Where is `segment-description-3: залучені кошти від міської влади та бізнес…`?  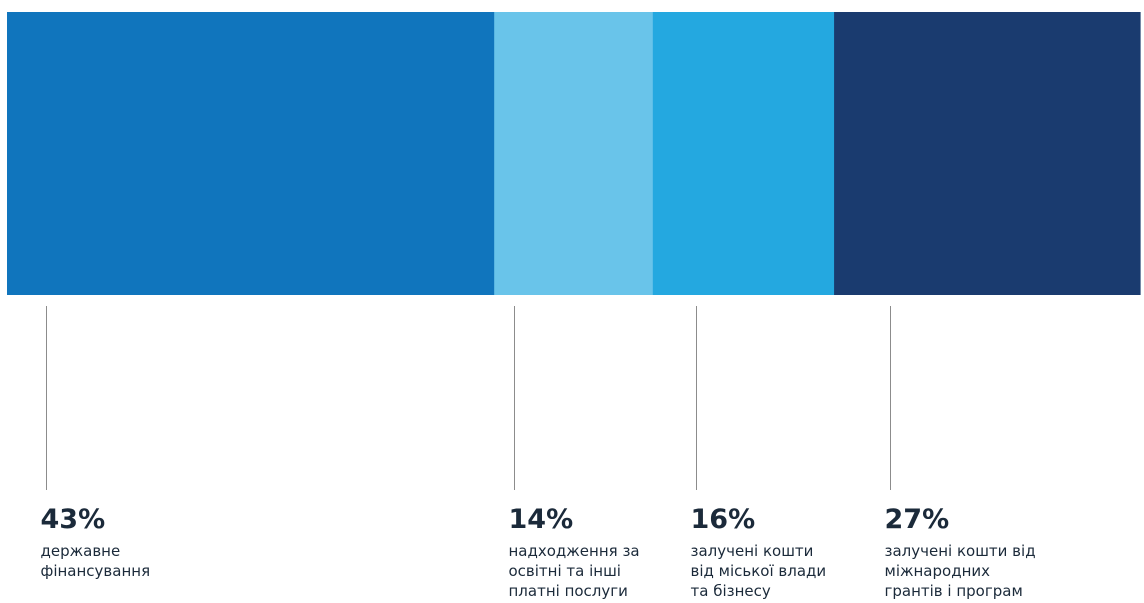 segment-description-3: залучені кошти від міської влади та бізнес… is located at coordinates (759, 571).